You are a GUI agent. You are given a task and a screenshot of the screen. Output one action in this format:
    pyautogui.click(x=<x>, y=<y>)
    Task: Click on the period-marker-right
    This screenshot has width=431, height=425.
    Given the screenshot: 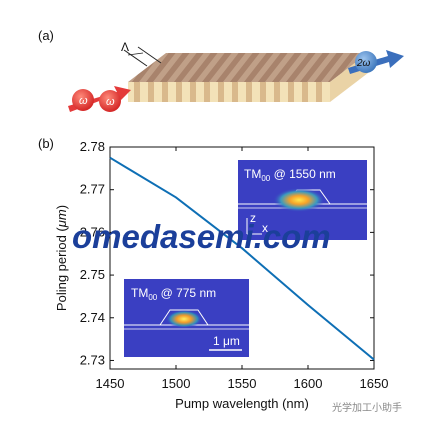 What is the action you would take?
    pyautogui.click(x=149, y=55)
    